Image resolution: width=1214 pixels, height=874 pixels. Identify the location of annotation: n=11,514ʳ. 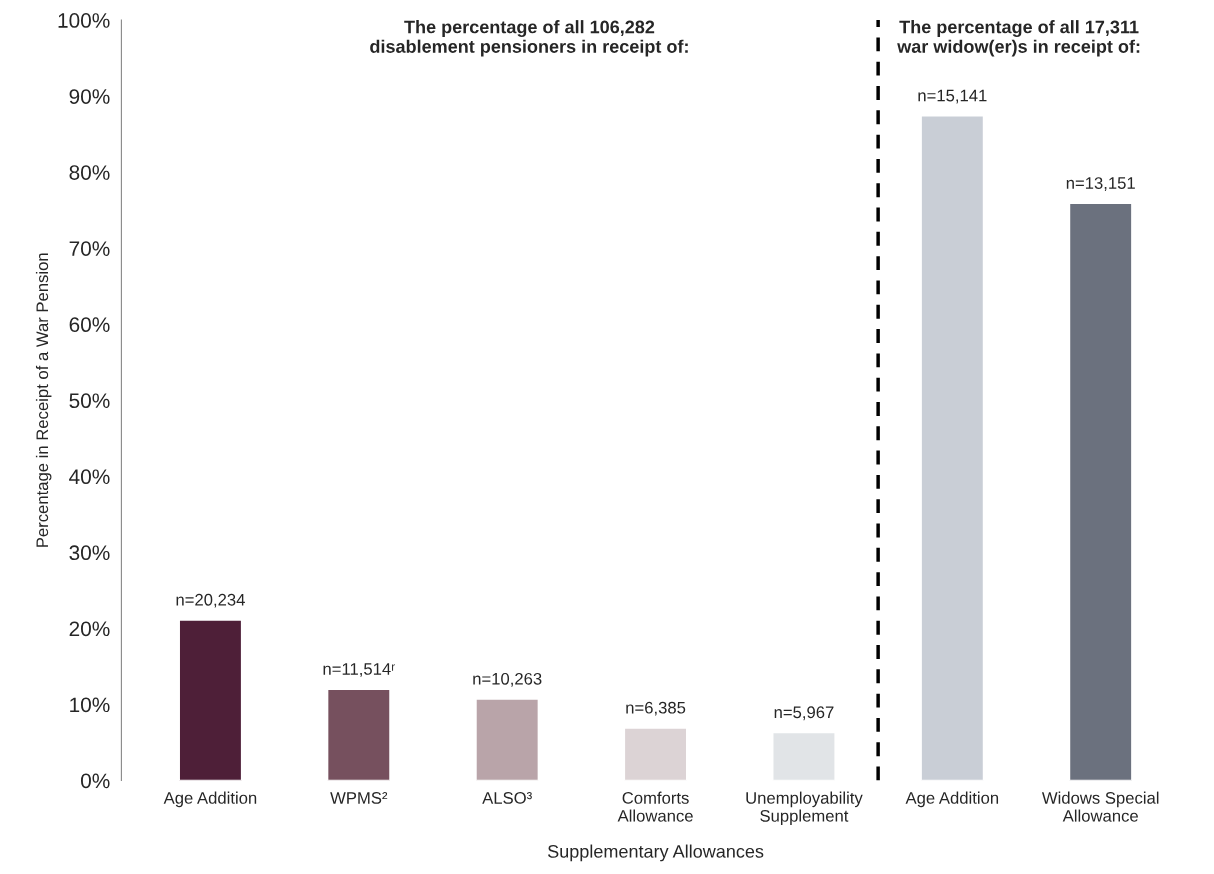
(359, 670).